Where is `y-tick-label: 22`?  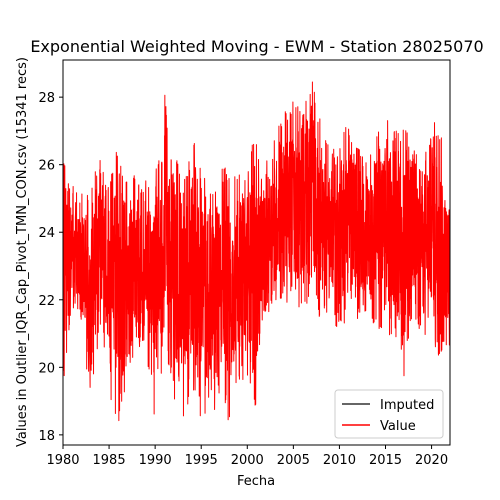 y-tick-label: 22 is located at coordinates (46, 301).